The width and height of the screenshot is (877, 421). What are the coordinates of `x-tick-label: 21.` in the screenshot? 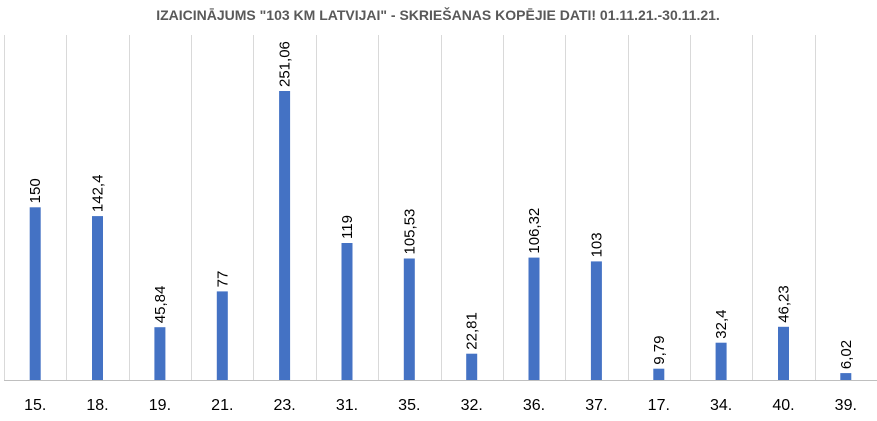 It's located at (222, 405).